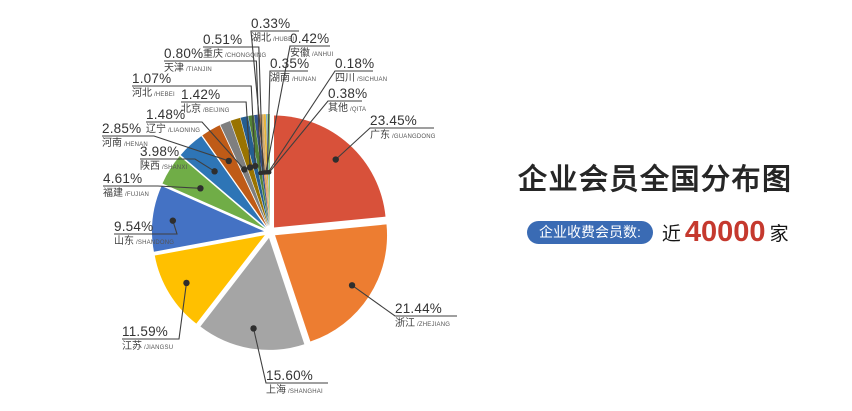 The height and width of the screenshot is (411, 852). What do you see at coordinates (272, 31) in the screenshot?
I see `pie-callout-label: 0.33% 湖北/HUBEI` at bounding box center [272, 31].